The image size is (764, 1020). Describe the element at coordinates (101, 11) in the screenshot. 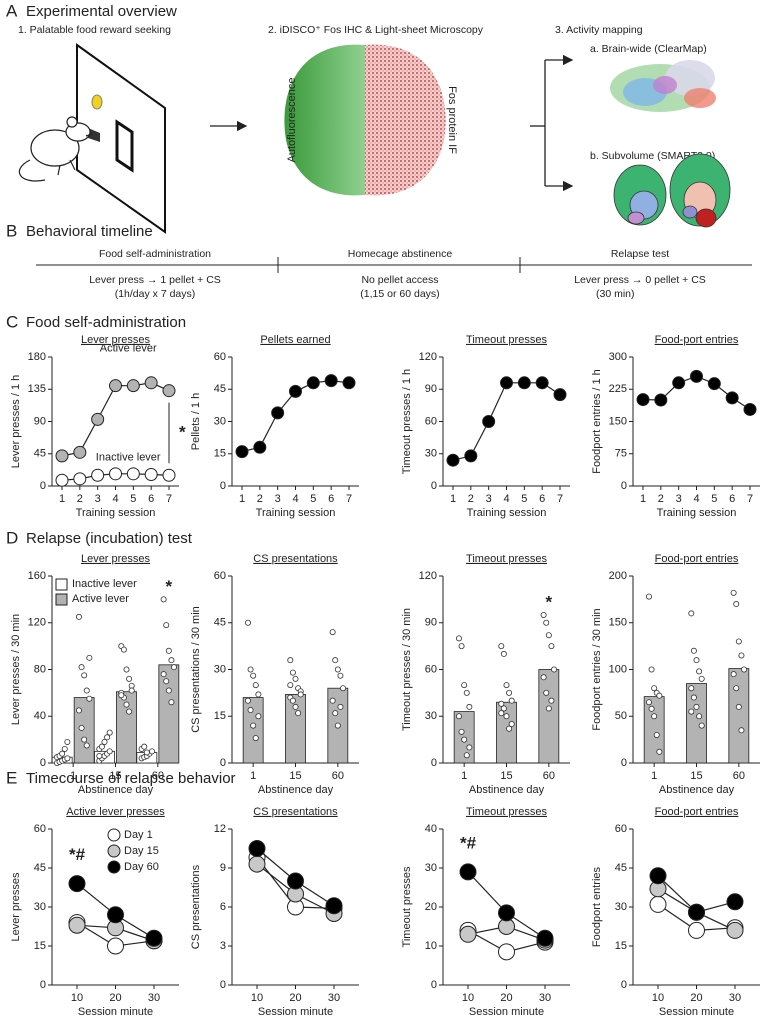

I see `panel-title: Experimental overview` at that location.